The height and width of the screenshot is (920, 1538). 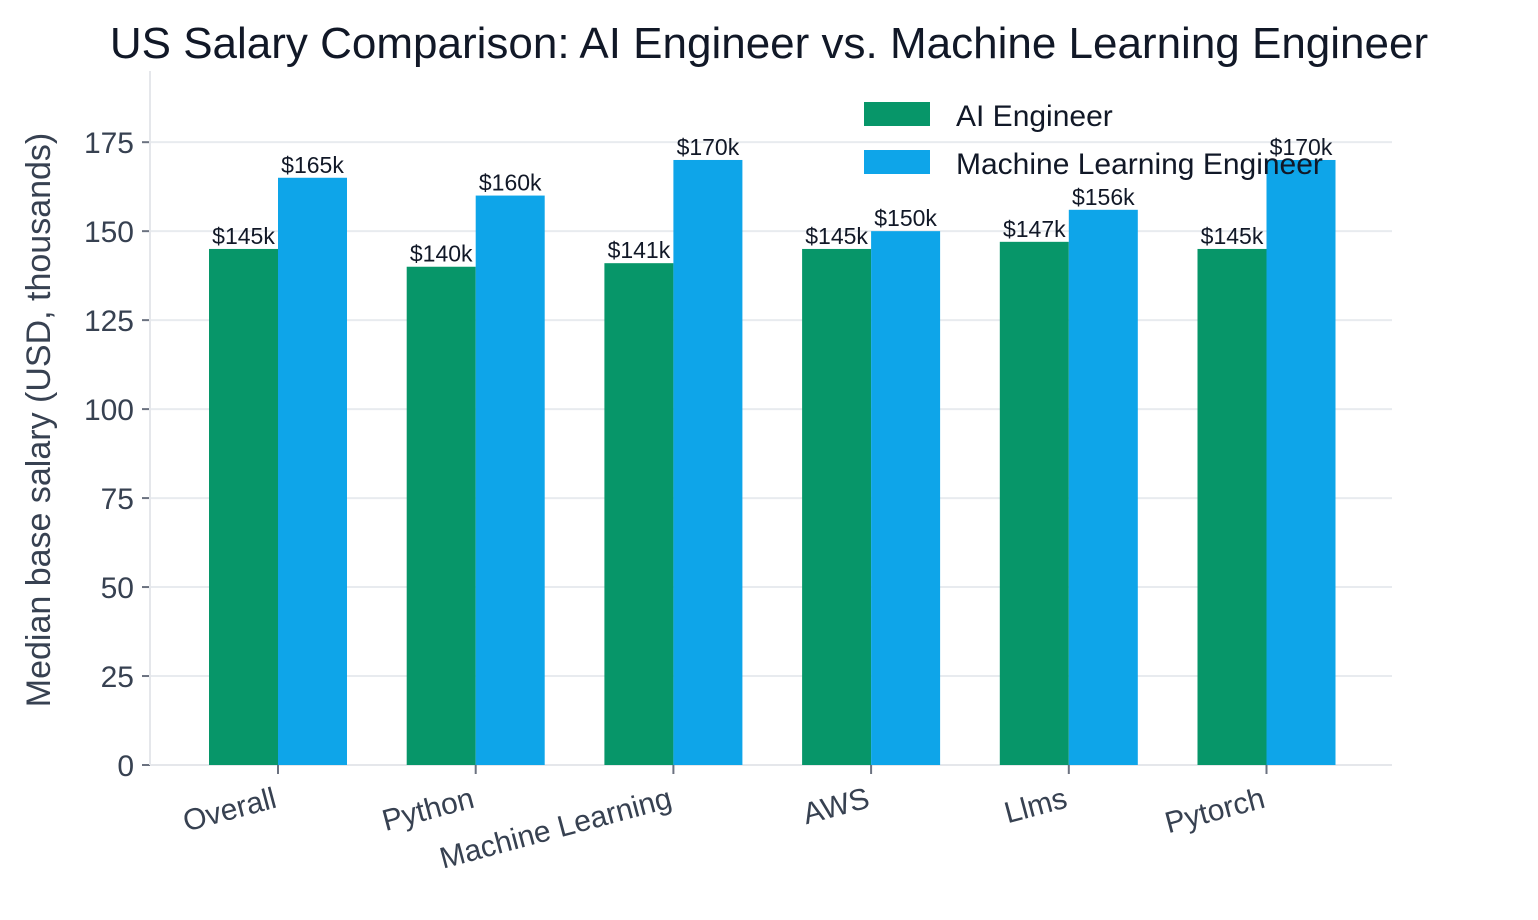 I want to click on y-tick-label: 25, so click(x=117, y=677).